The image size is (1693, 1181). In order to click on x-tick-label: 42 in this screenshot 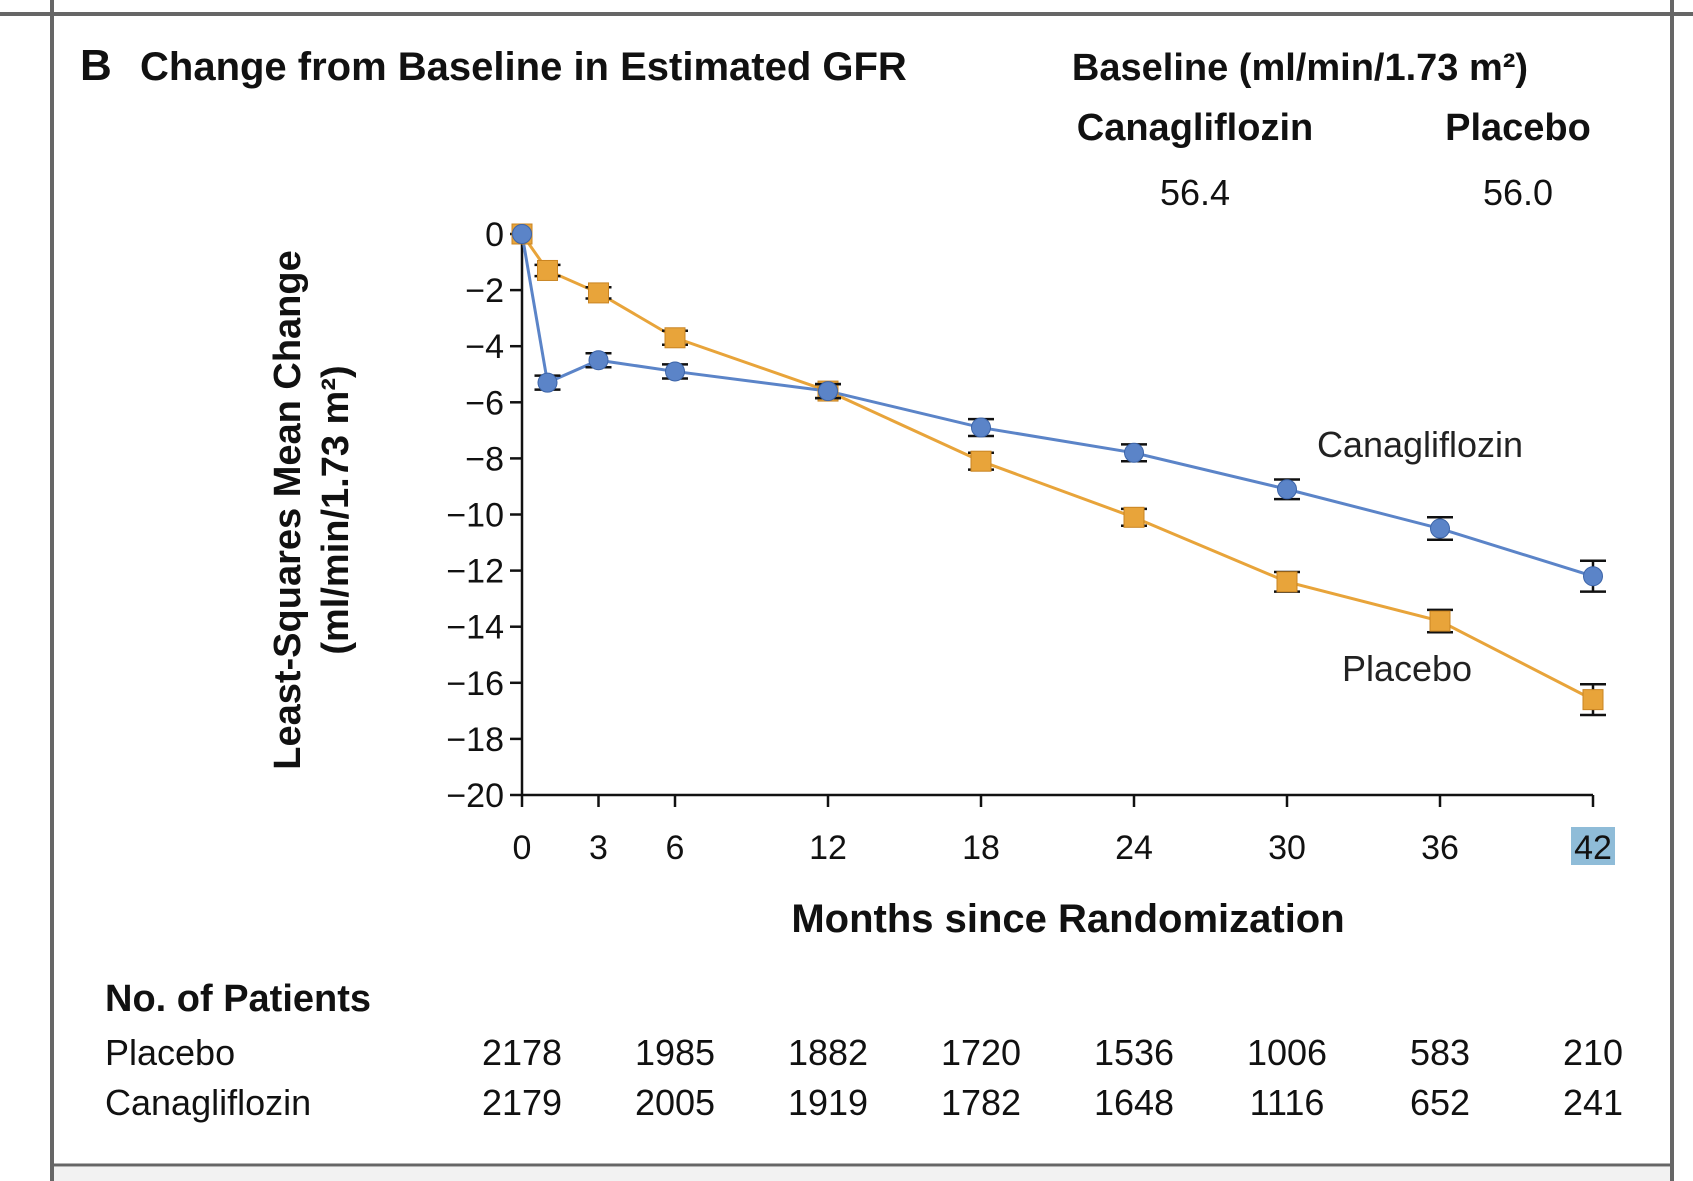, I will do `click(1593, 848)`.